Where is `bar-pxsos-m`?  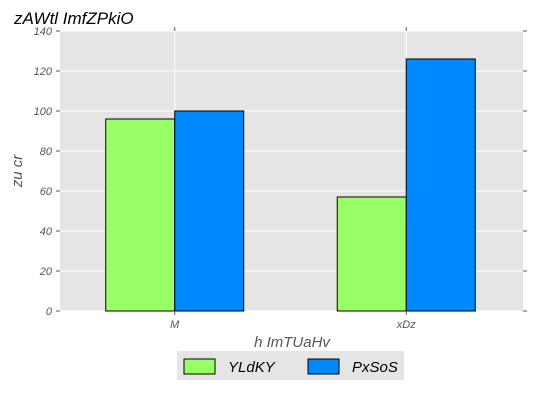
bar-pxsos-m is located at coordinates (209, 211).